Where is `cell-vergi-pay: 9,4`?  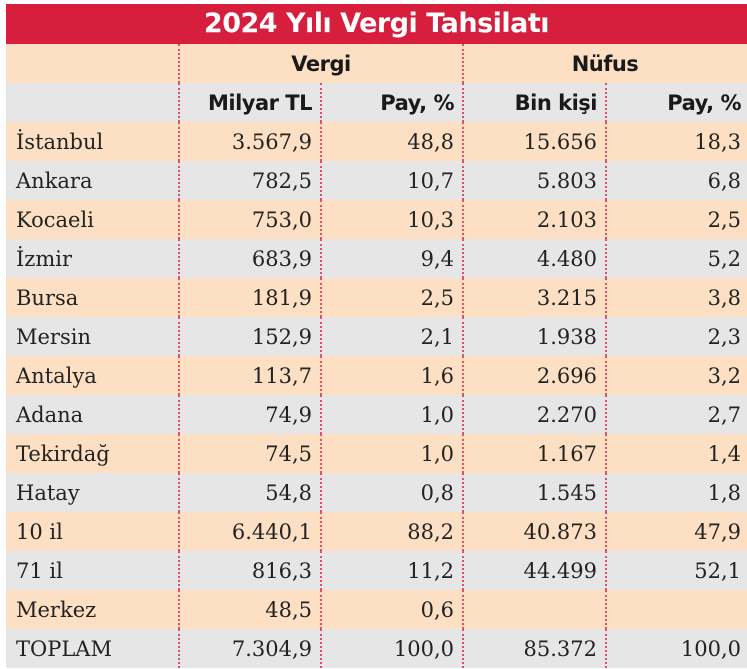 cell-vergi-pay: 9,4 is located at coordinates (391, 258).